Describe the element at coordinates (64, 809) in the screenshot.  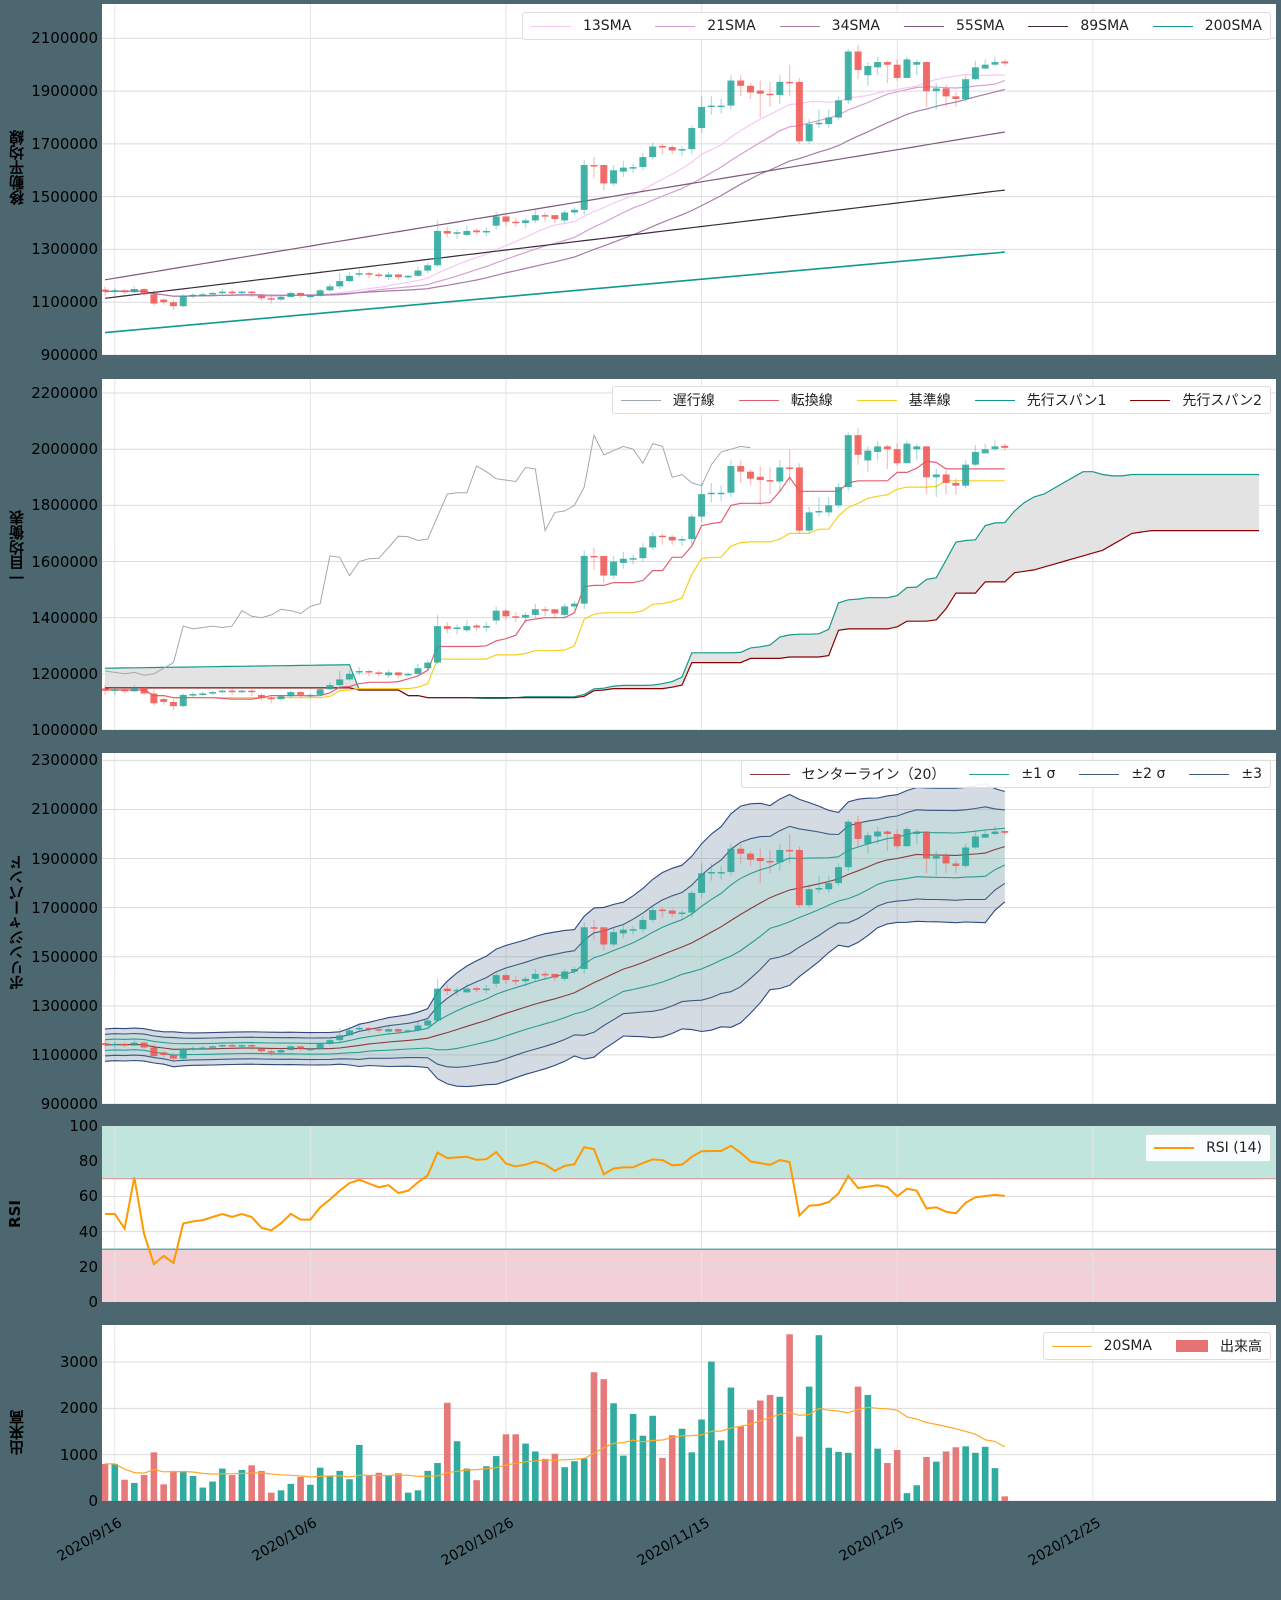
I see `y-tick-label: 2100000` at that location.